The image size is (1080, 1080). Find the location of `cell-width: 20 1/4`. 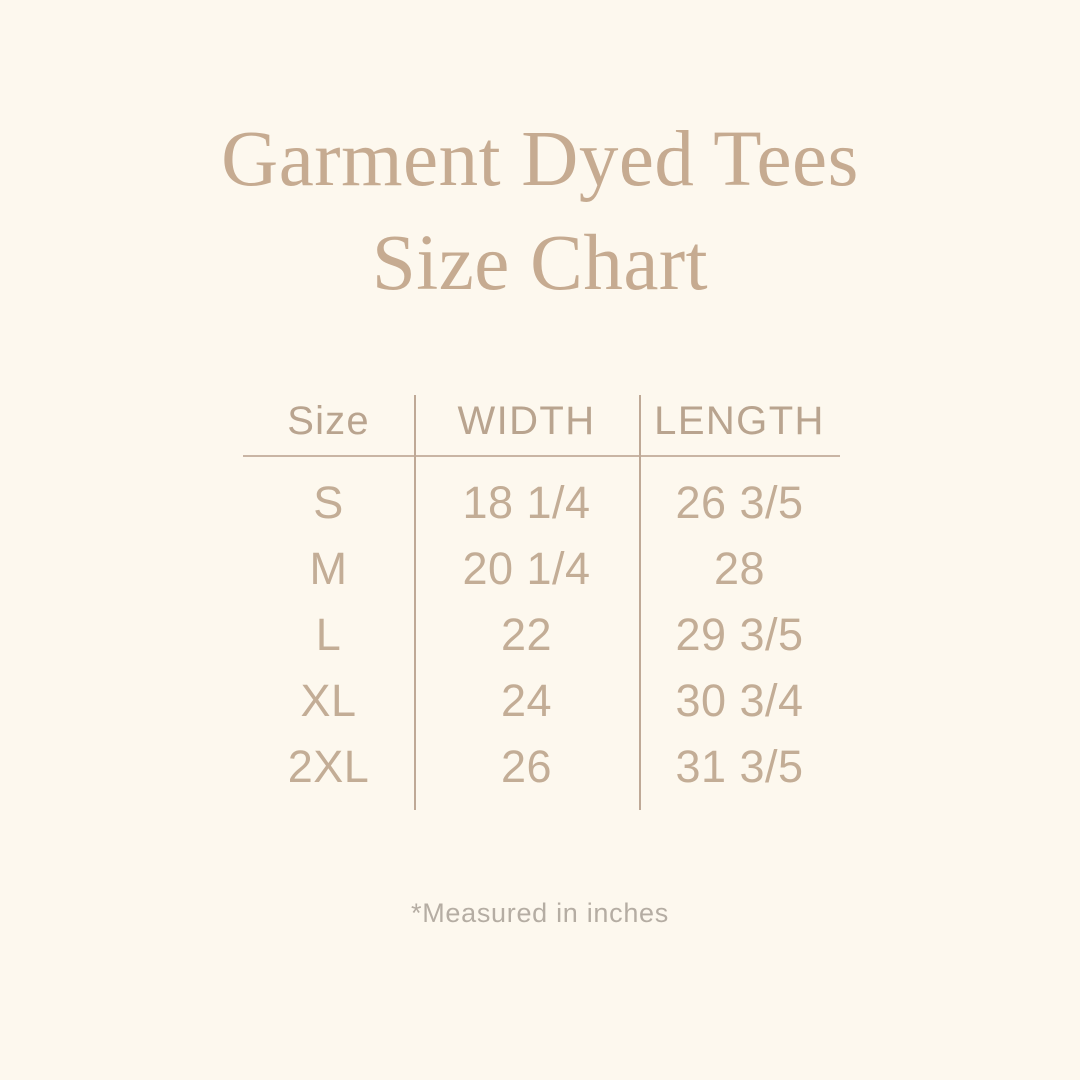

cell-width: 20 1/4 is located at coordinates (526, 569).